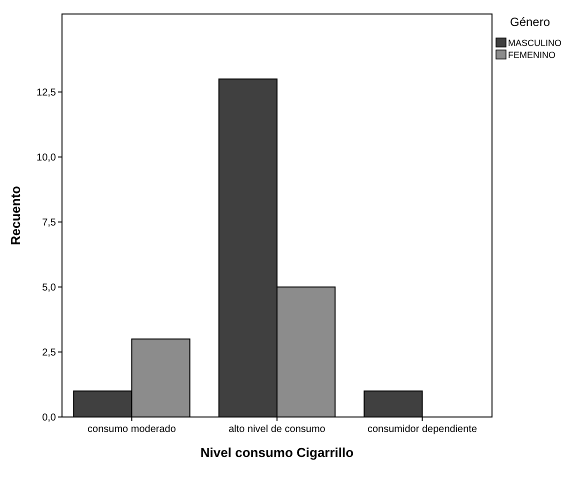  I want to click on x-axis-title: Nivel consumo Cigarrillo, so click(277, 452).